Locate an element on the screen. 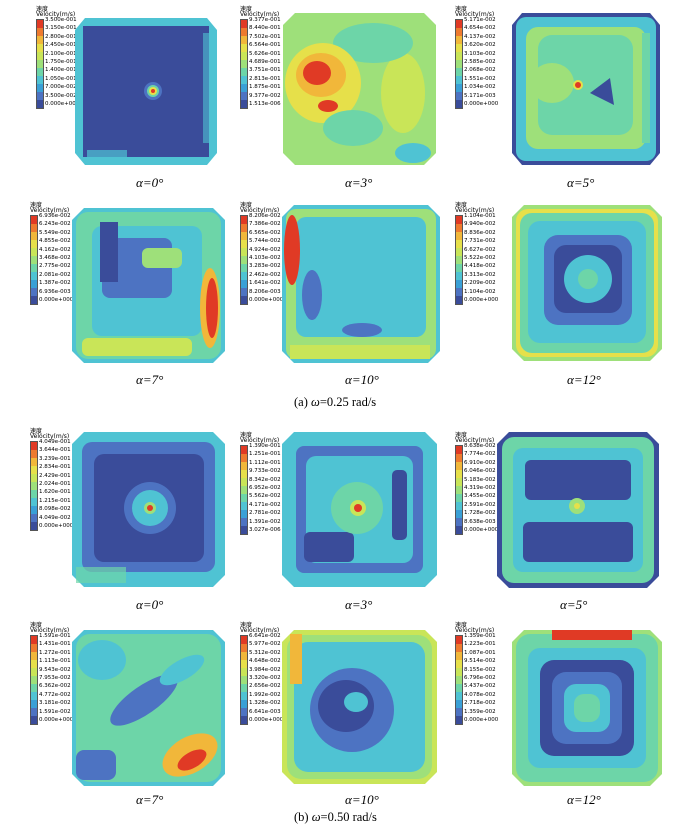 The width and height of the screenshot is (700, 826). colorbar-tick-label: 1.391e-002 is located at coordinates (265, 521).